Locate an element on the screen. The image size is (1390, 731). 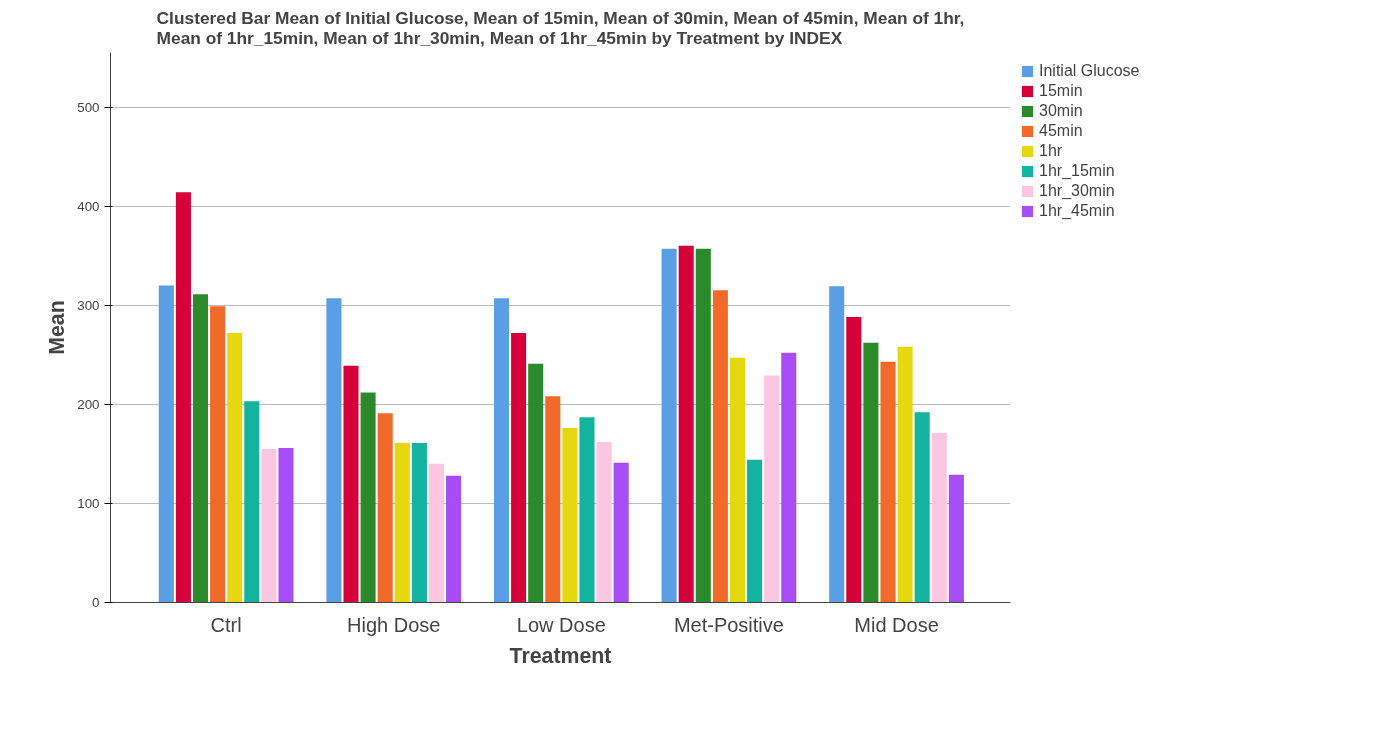
legend-label: 1hr_30min is located at coordinates (1077, 191).